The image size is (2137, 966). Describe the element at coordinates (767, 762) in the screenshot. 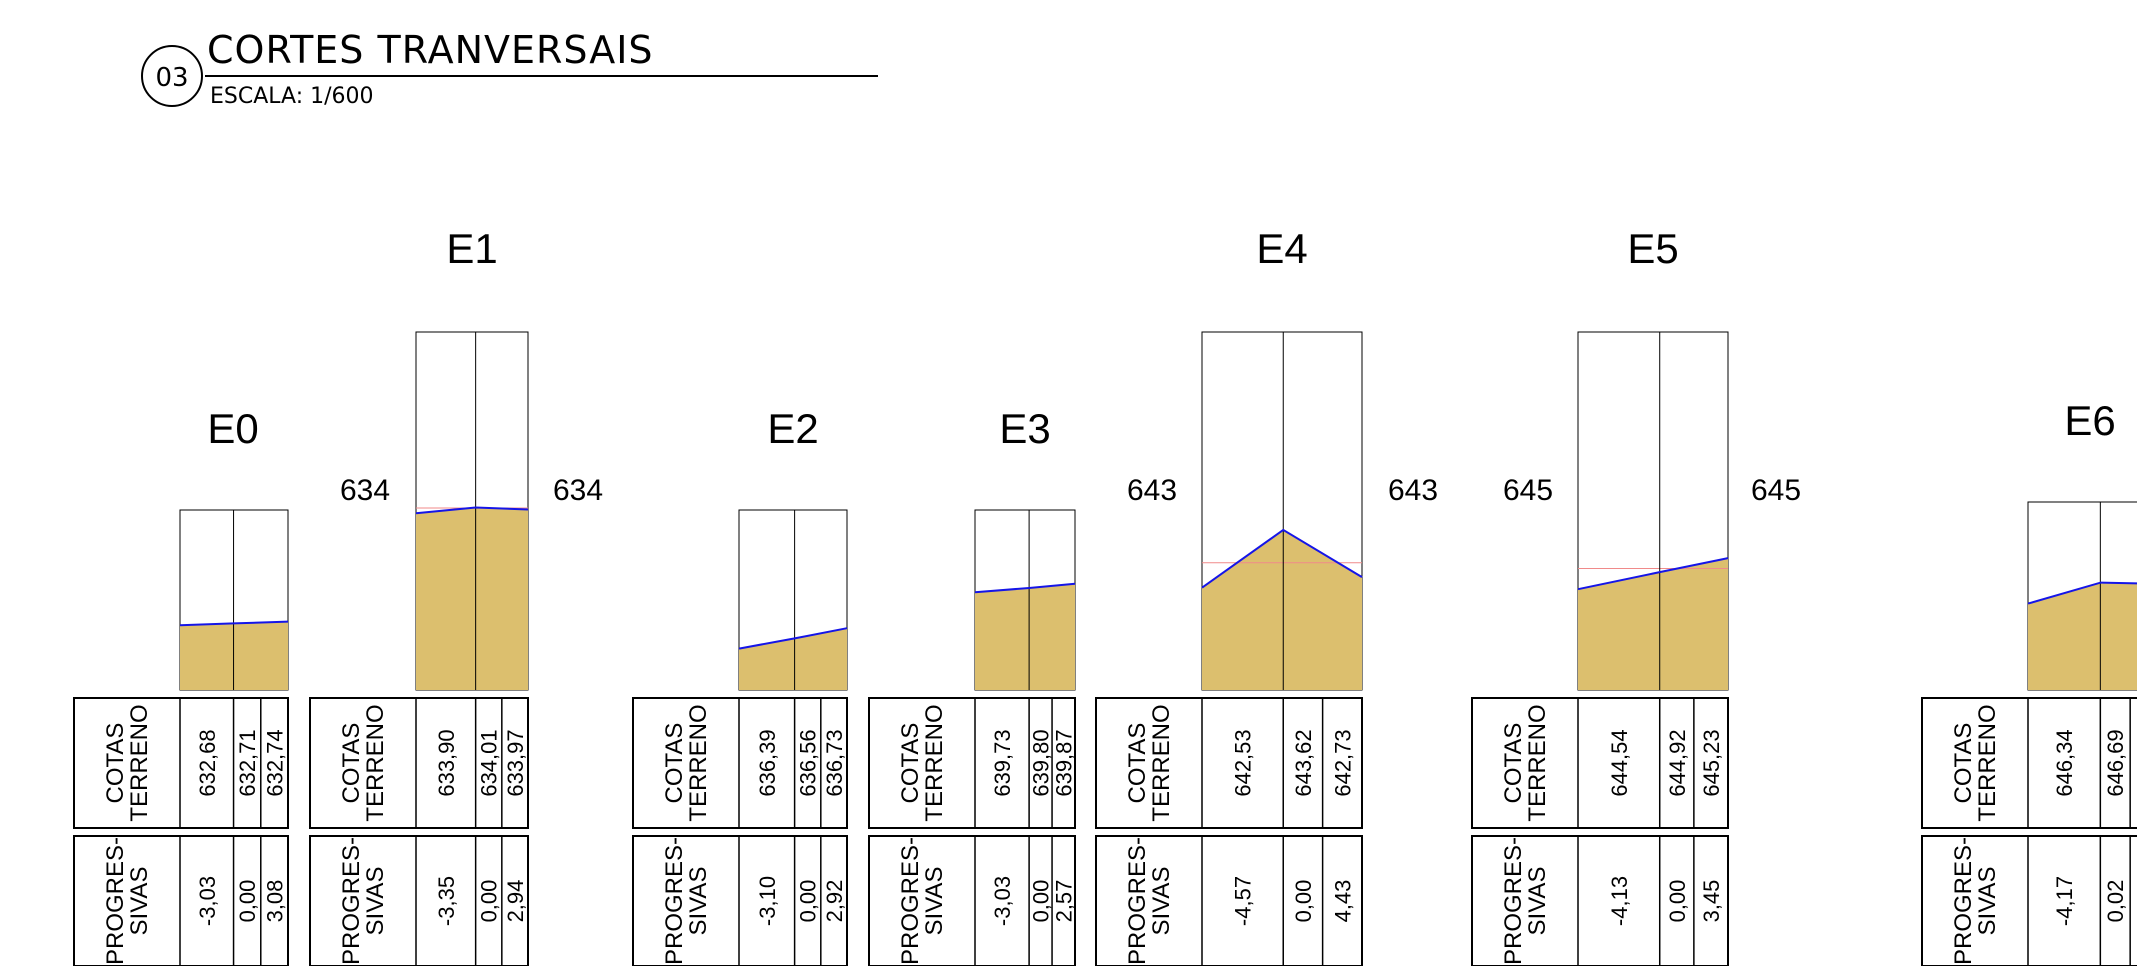

I see `cotas-value: 636,39` at that location.